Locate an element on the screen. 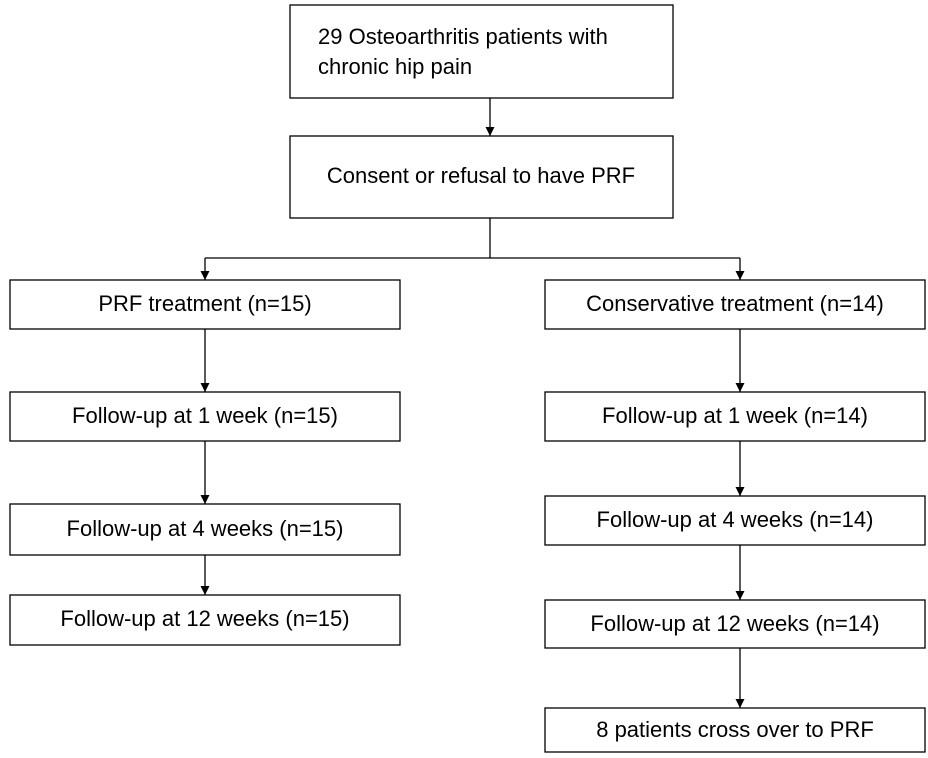 The width and height of the screenshot is (928, 758). node-label: Consent or refusal to have PRF is located at coordinates (481, 175).